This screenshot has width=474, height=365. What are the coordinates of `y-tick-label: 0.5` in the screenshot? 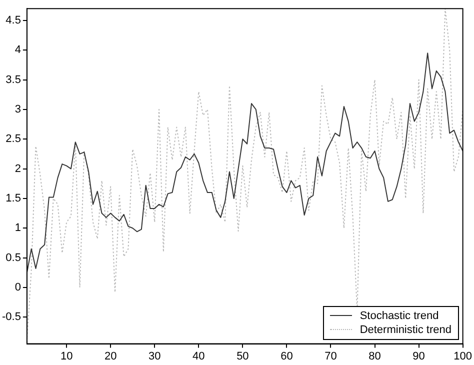 It's located at (13, 258).